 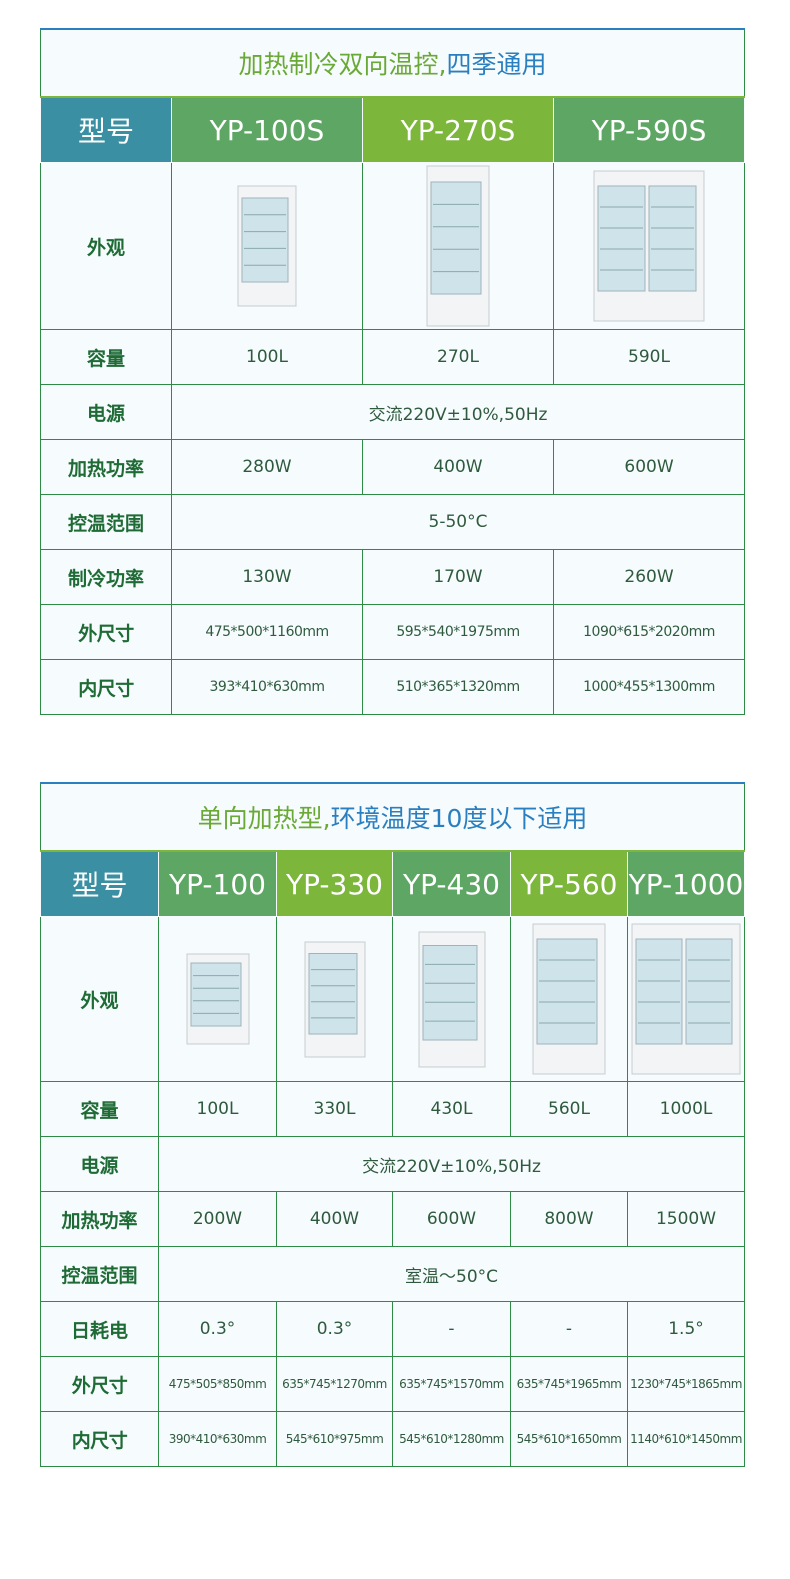 I want to click on row-value: 475*500*1160mm, so click(x=267, y=632).